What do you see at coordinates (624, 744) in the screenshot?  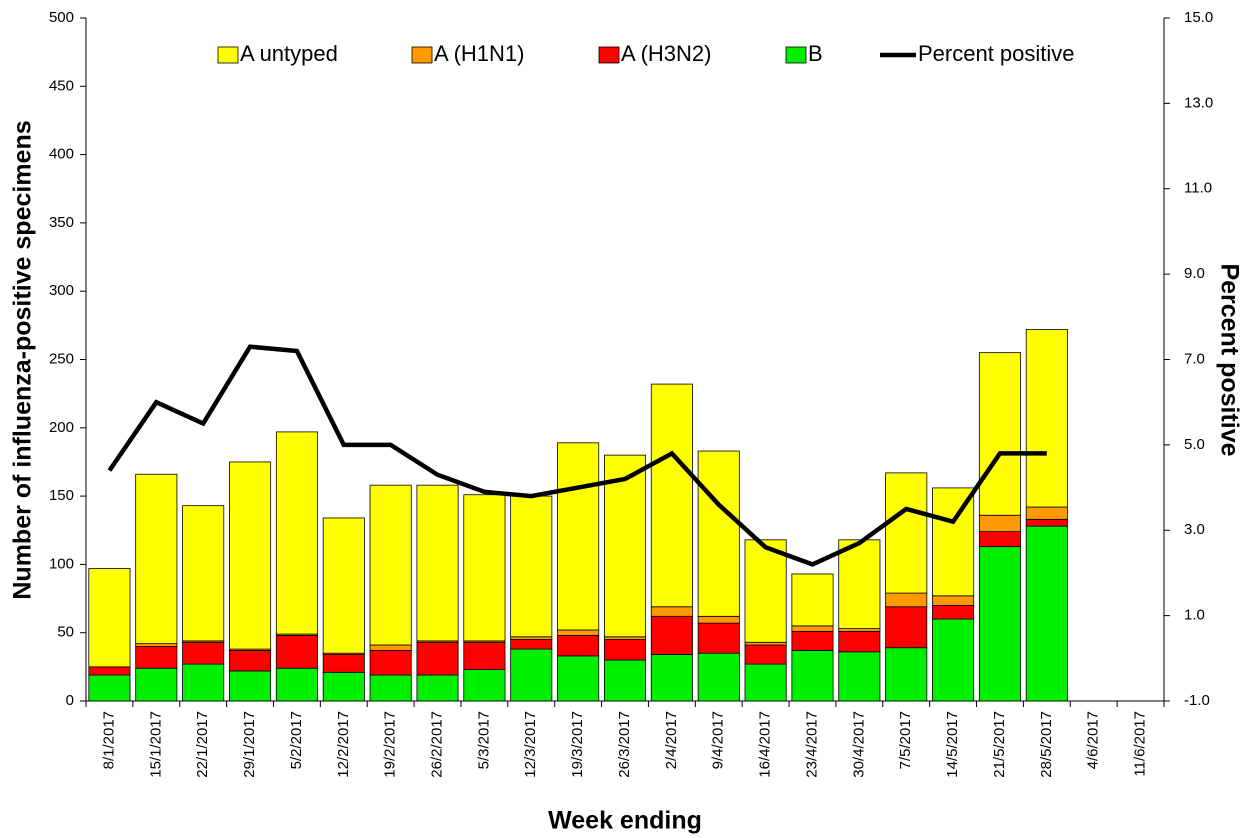 I see `x-tick-label: 26/3/2017` at bounding box center [624, 744].